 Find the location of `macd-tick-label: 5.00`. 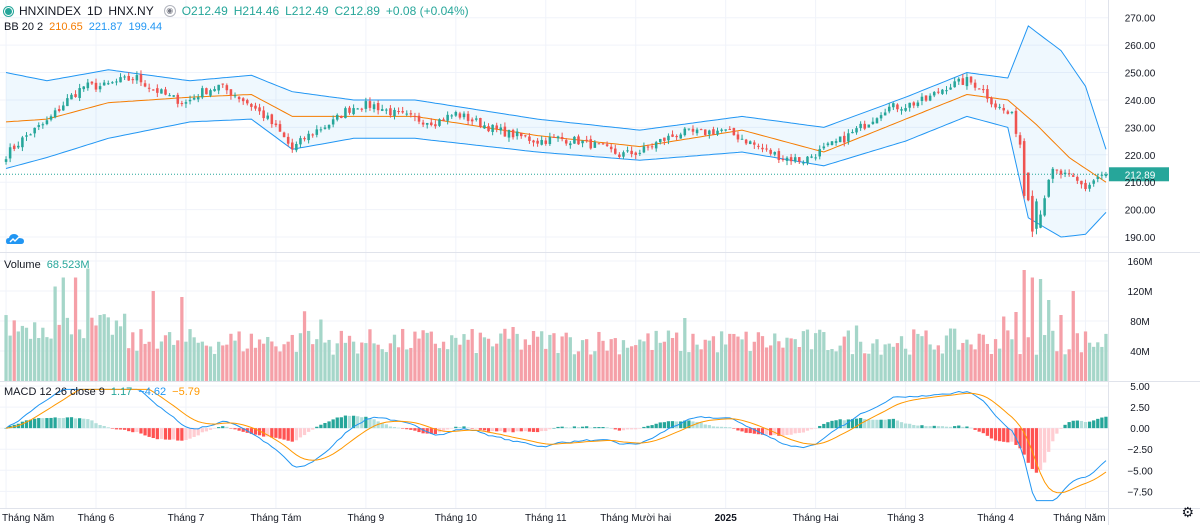

macd-tick-label: 5.00 is located at coordinates (1140, 387).